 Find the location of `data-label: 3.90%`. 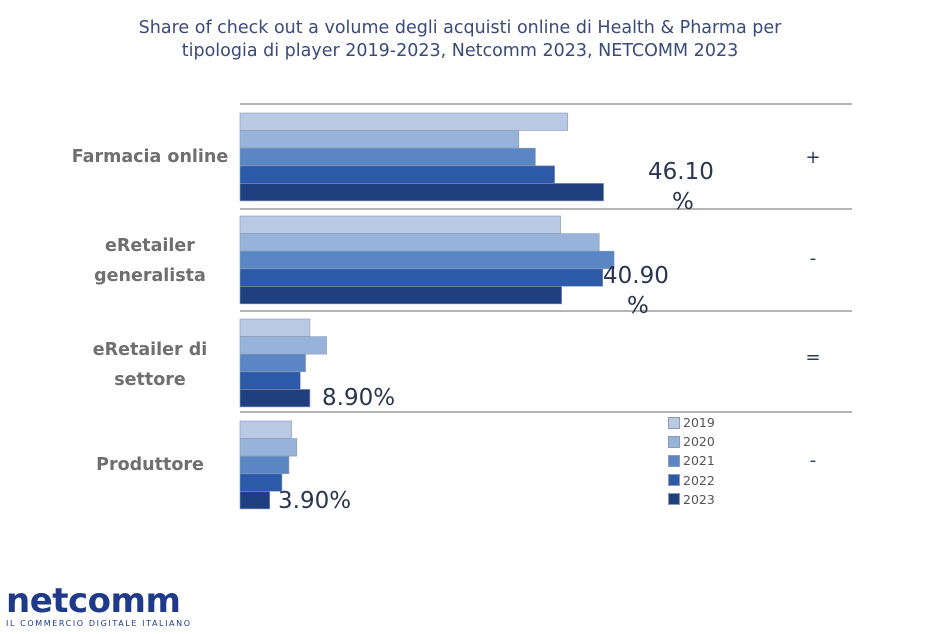

data-label: 3.90% is located at coordinates (323, 501).